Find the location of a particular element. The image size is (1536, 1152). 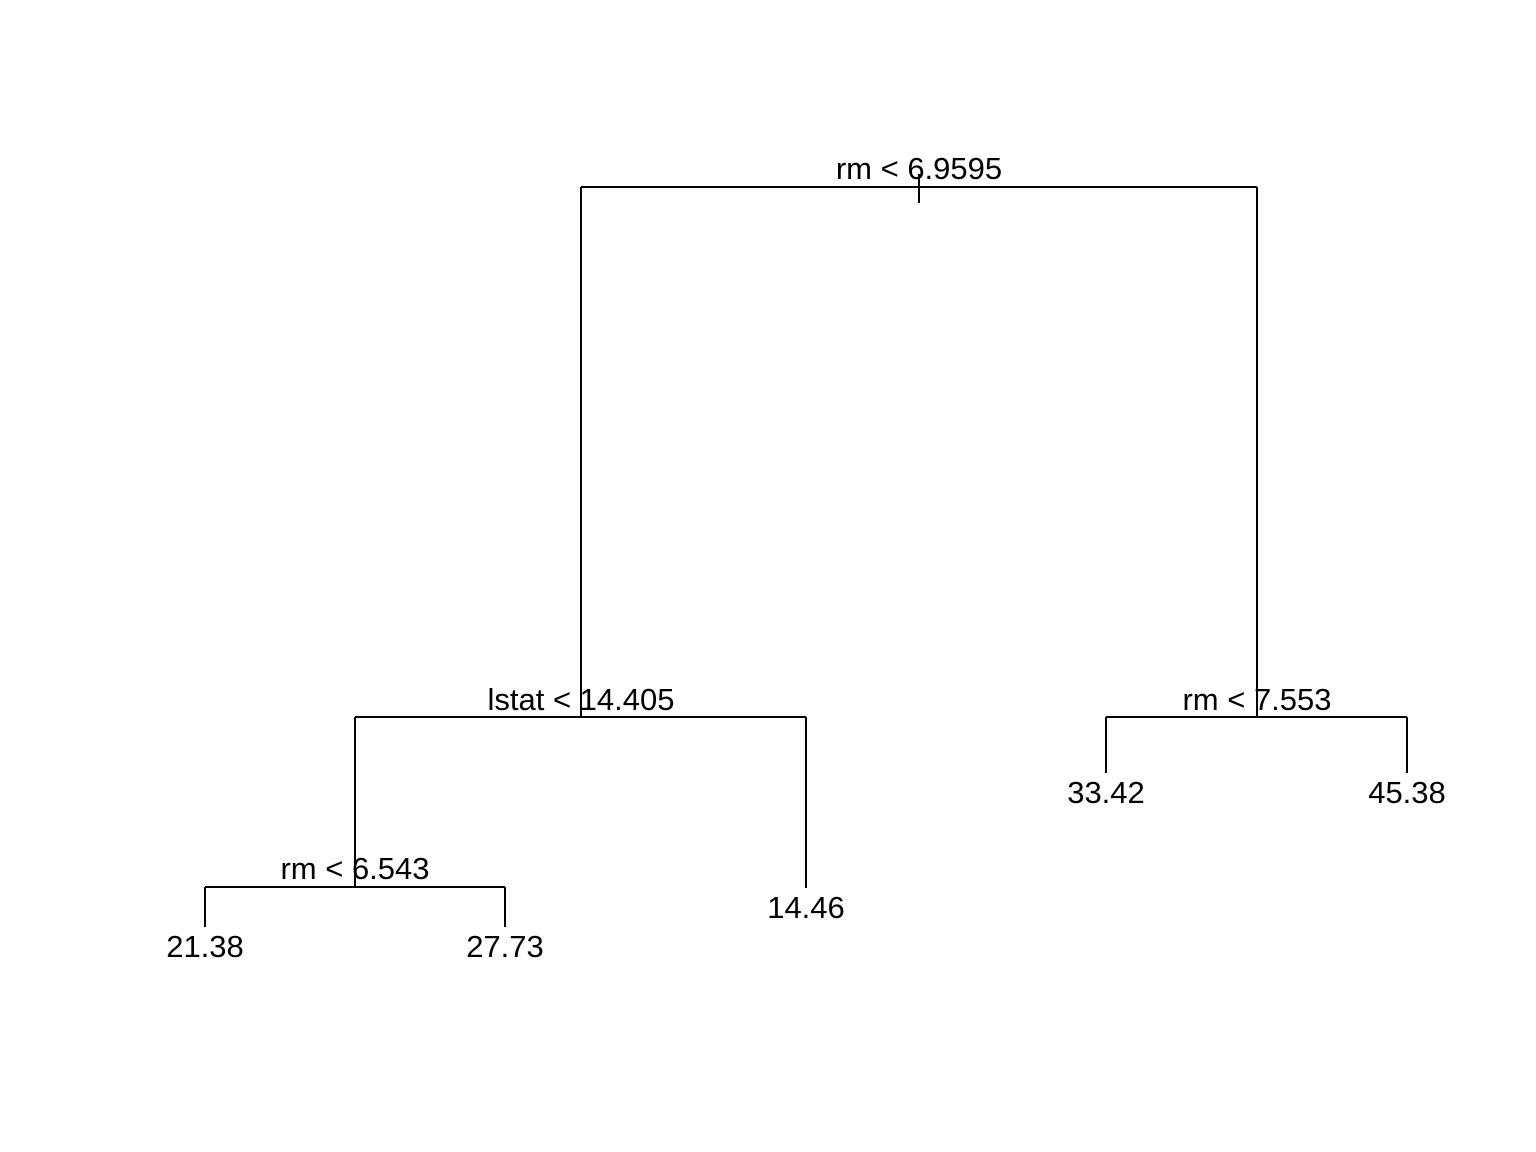

leaf-label-21-38: 21.38 is located at coordinates (205, 946).